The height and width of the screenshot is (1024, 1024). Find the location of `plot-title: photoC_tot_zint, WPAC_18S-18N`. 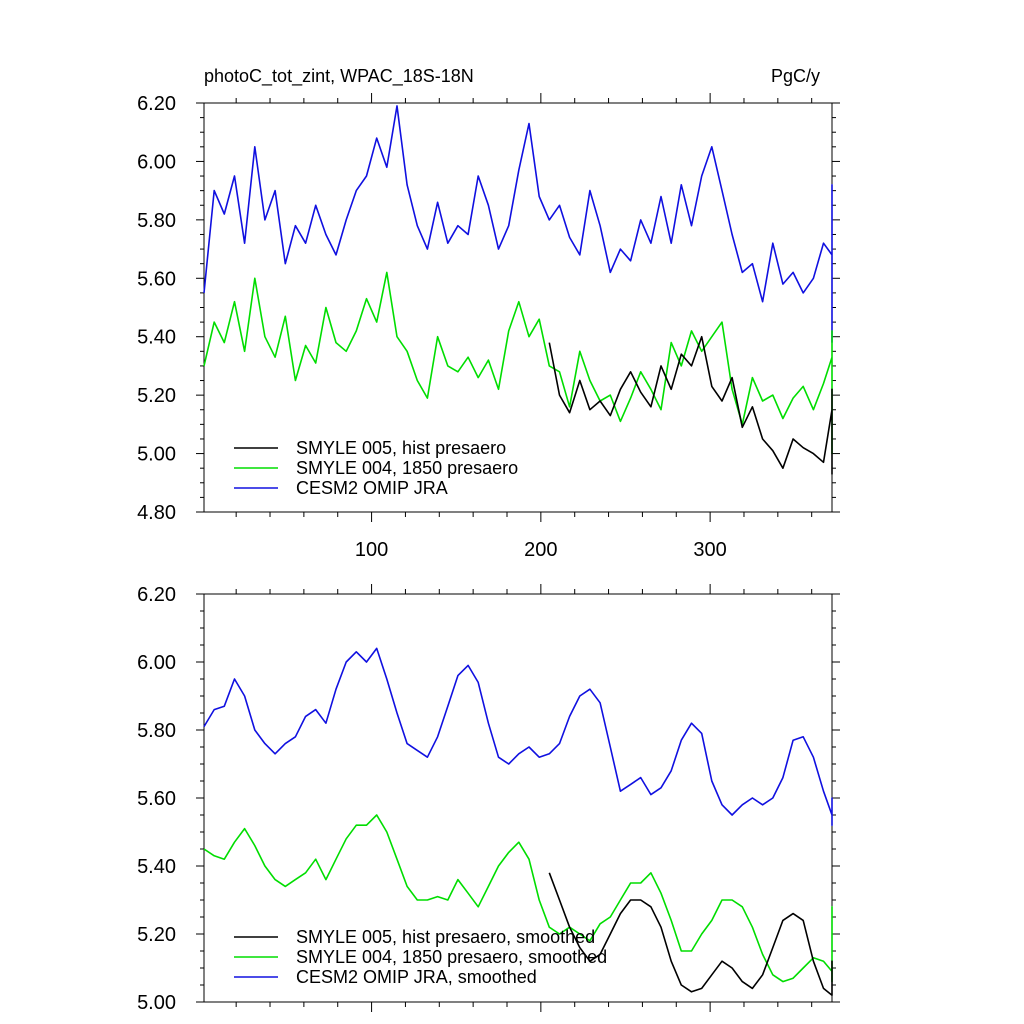

plot-title: photoC_tot_zint, WPAC_18S-18N is located at coordinates (339, 76).